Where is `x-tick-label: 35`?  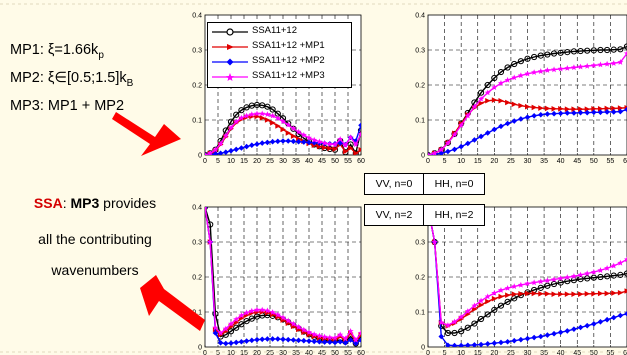
x-tick-label: 35 is located at coordinates (296, 352).